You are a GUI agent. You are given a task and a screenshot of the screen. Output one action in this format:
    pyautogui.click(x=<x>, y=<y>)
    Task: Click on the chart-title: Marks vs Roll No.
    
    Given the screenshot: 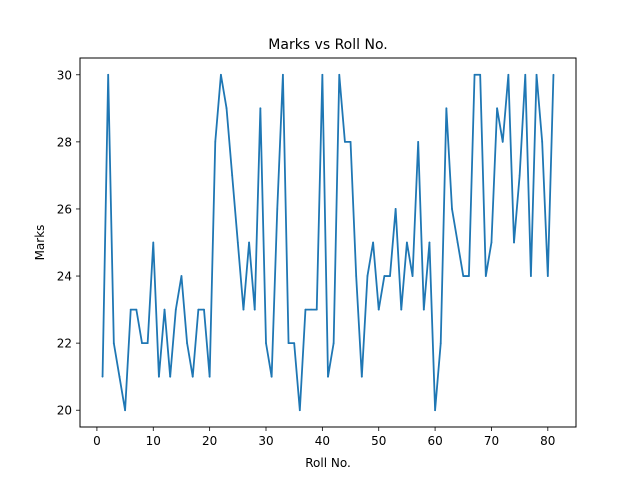 What is the action you would take?
    pyautogui.click(x=327, y=45)
    